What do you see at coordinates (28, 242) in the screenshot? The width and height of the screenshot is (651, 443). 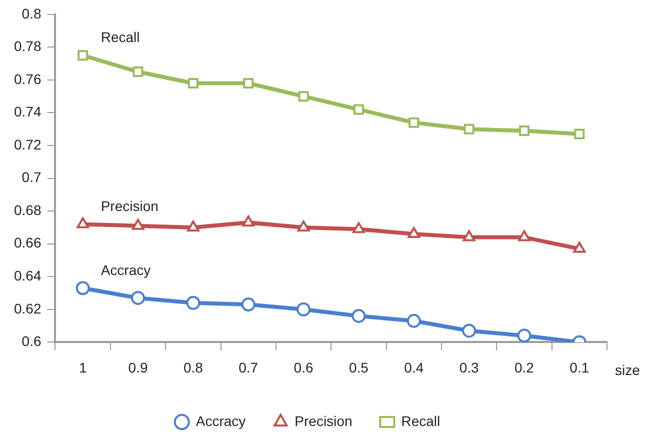 I see `y-tick-label: 0.66` at bounding box center [28, 242].